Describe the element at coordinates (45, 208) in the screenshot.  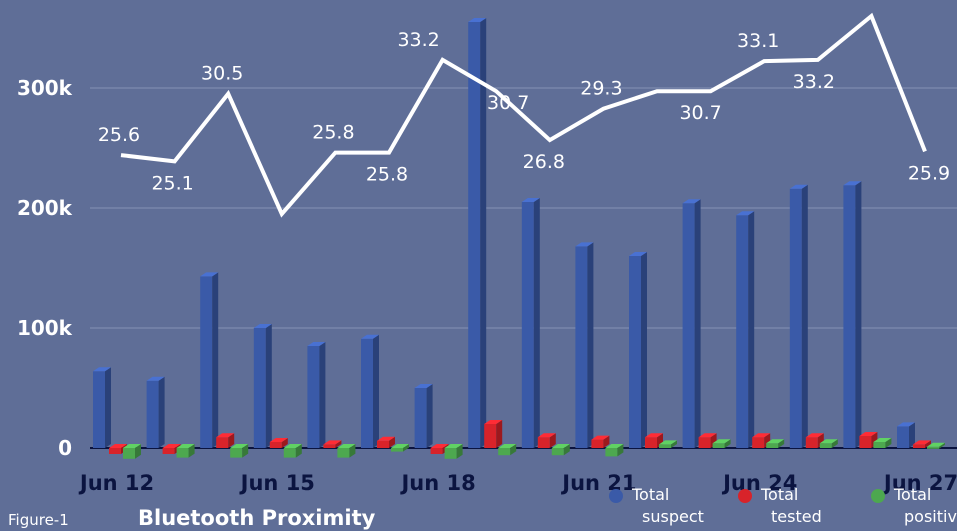
I see `y-tick-label: 200k` at that location.